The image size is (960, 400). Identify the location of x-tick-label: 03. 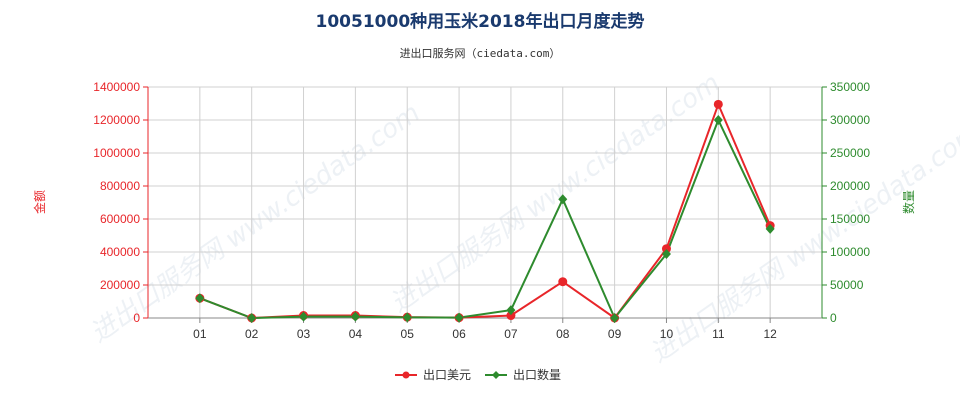
(304, 334).